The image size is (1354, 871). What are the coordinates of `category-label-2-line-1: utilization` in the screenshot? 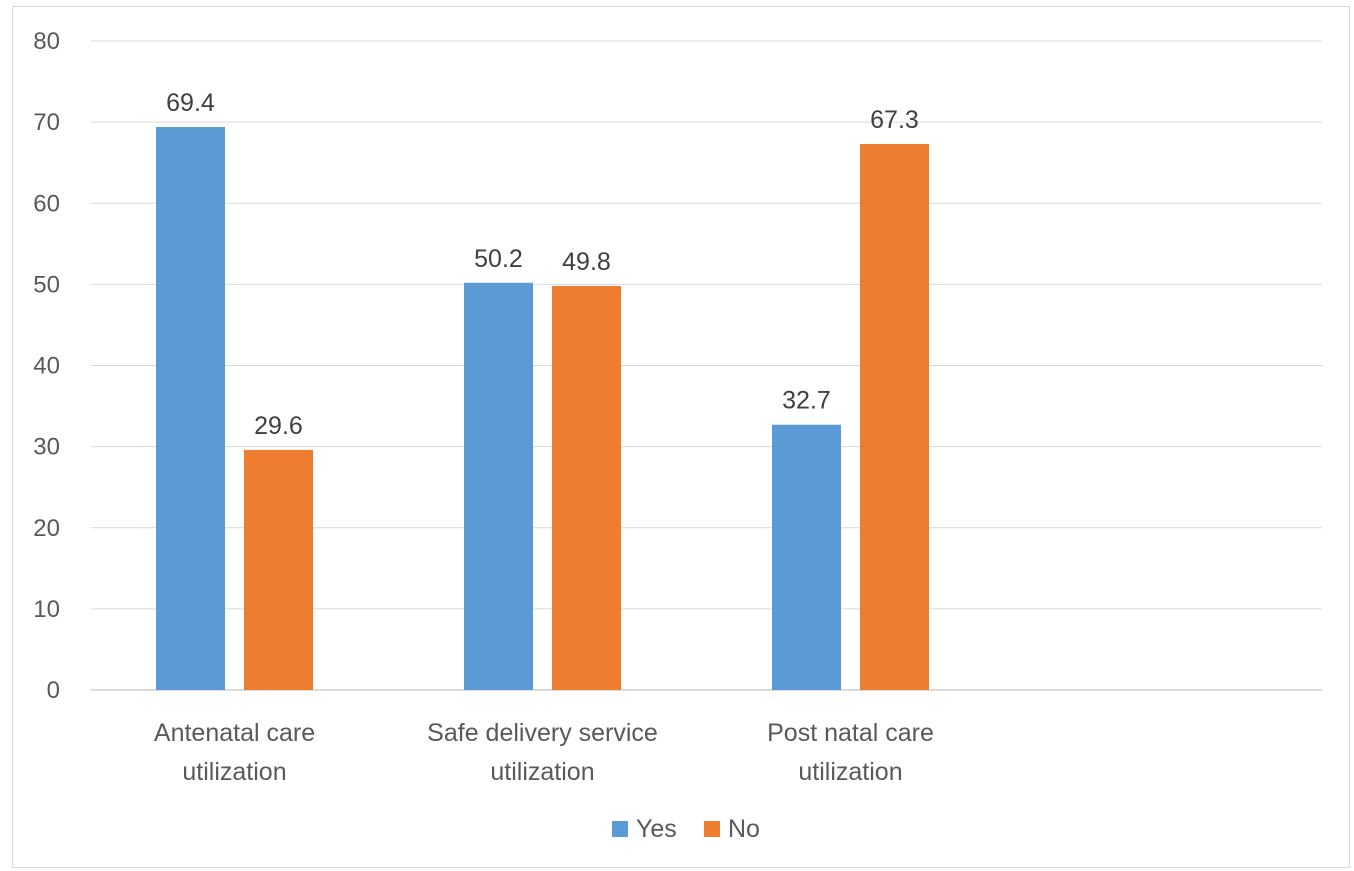 It's located at (850, 772).